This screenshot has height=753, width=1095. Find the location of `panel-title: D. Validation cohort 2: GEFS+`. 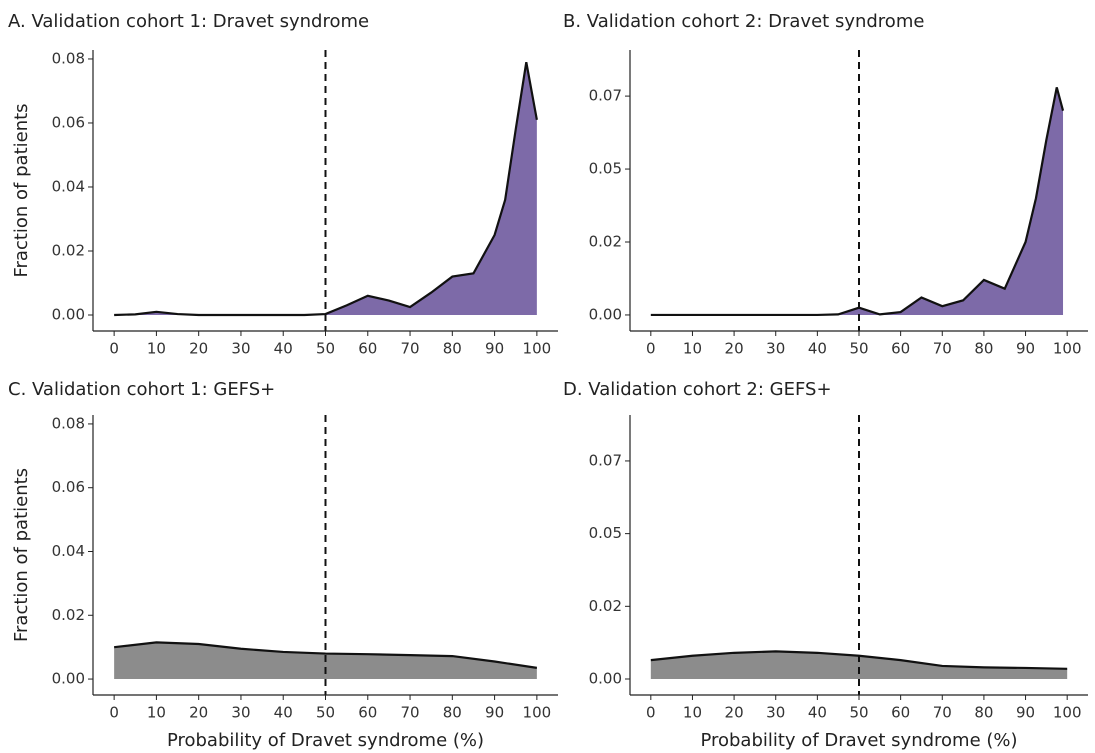

panel-title: D. Validation cohort 2: GEFS+ is located at coordinates (697, 389).